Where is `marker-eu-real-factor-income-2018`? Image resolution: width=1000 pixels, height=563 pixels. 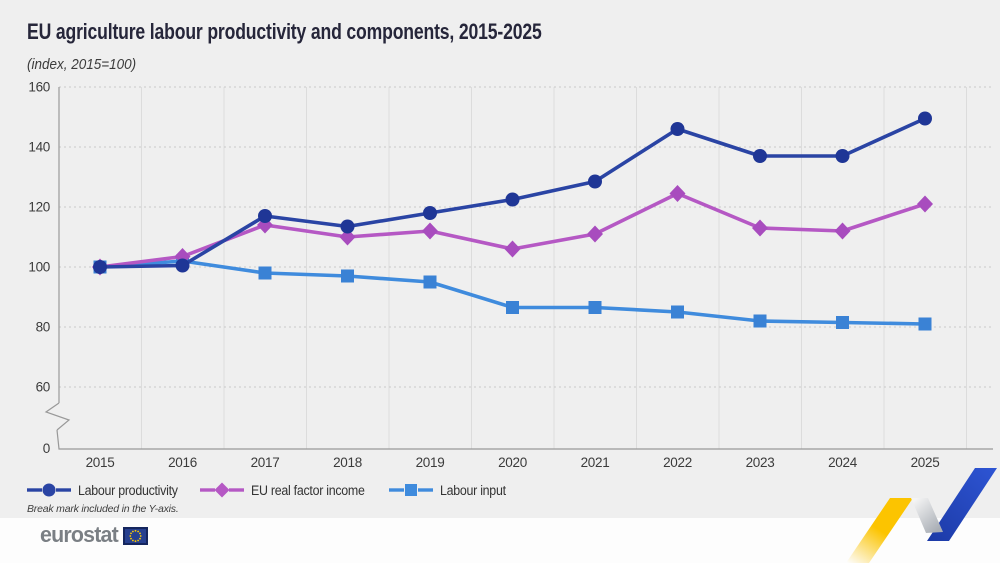
marker-eu-real-factor-income-2018 is located at coordinates (347, 237).